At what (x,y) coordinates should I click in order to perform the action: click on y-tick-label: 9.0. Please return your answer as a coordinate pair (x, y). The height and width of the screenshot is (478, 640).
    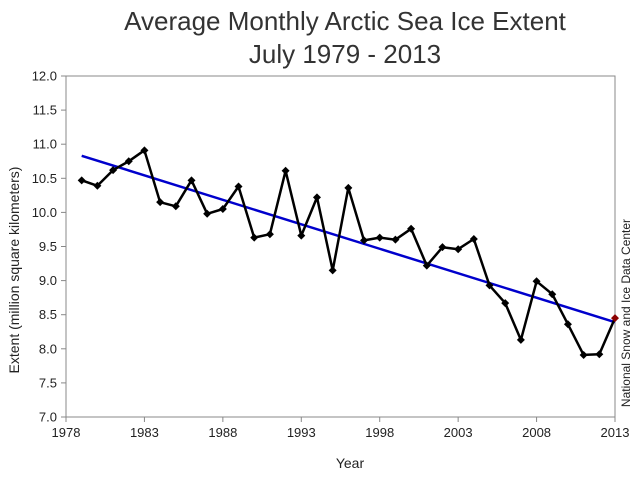
    Looking at the image, I should click on (48, 280).